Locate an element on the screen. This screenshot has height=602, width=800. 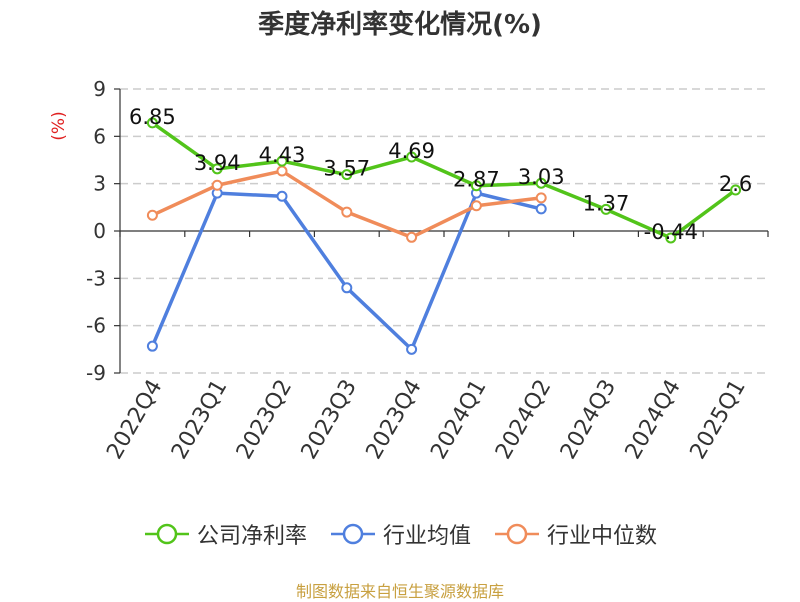
legend-label: 行业中位数 is located at coordinates (602, 536).